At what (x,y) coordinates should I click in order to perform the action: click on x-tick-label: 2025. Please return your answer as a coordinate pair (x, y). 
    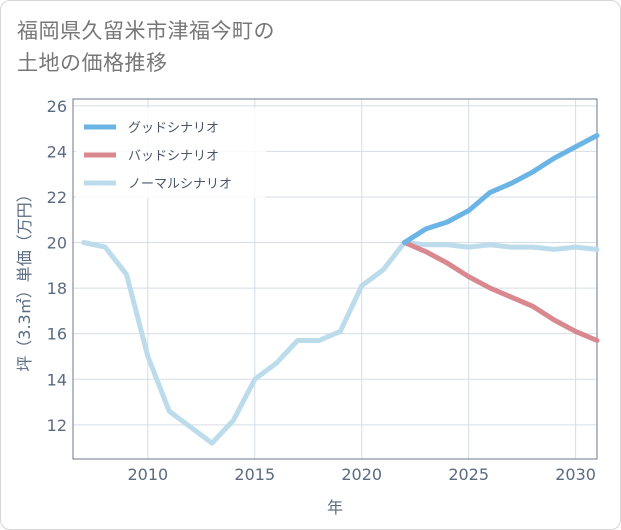
    Looking at the image, I should click on (468, 474).